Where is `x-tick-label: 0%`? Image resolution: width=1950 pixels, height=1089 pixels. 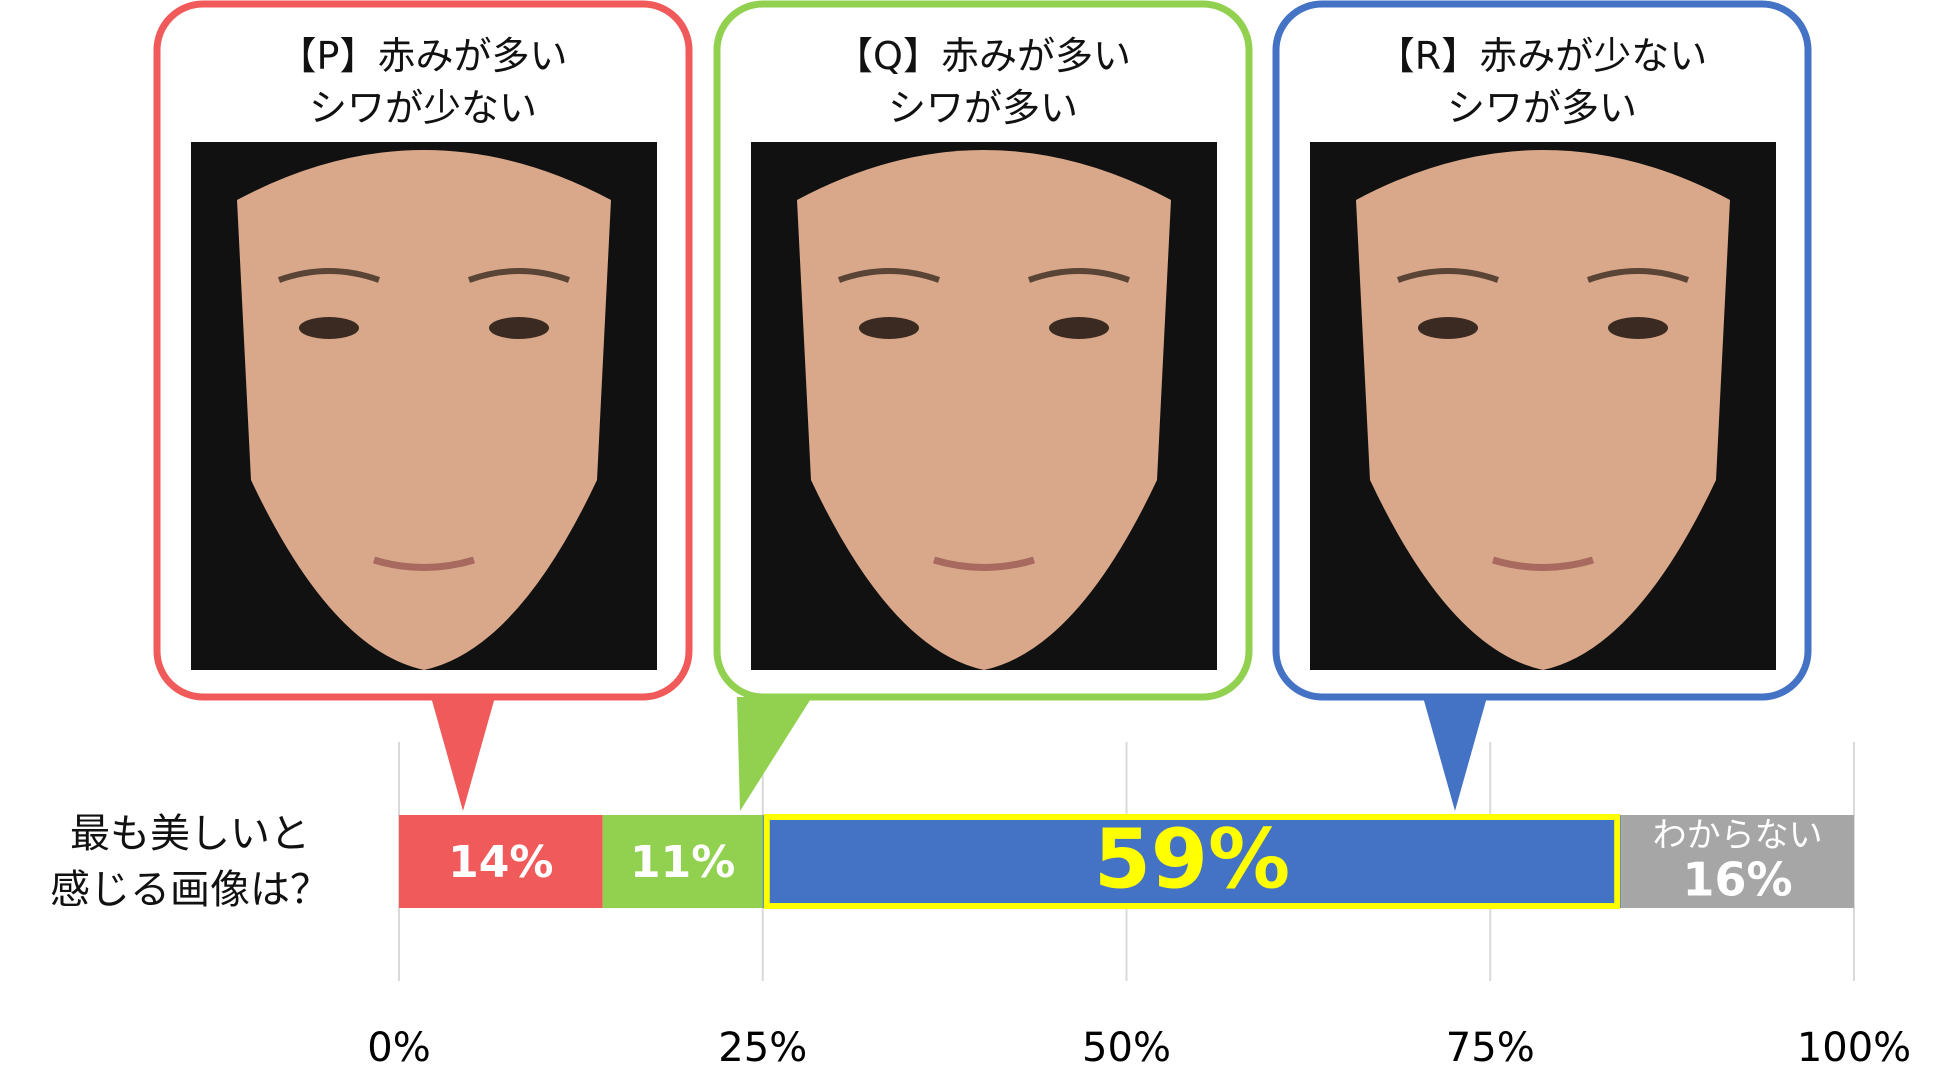
x-tick-label: 0% is located at coordinates (398, 1048).